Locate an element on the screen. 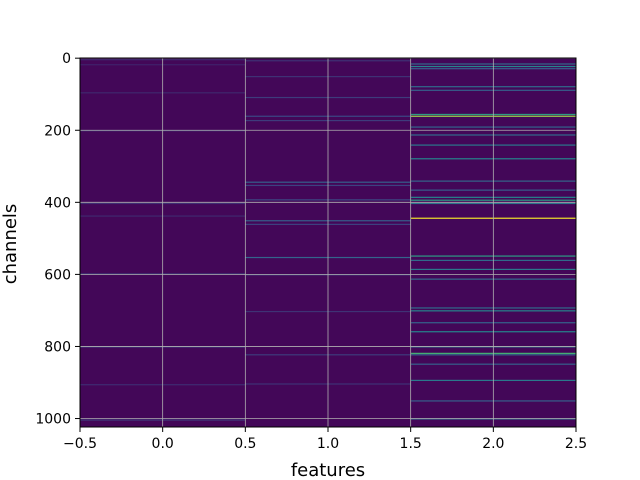 This screenshot has width=640, height=480. y-tick-label: 200 is located at coordinates (57, 131).